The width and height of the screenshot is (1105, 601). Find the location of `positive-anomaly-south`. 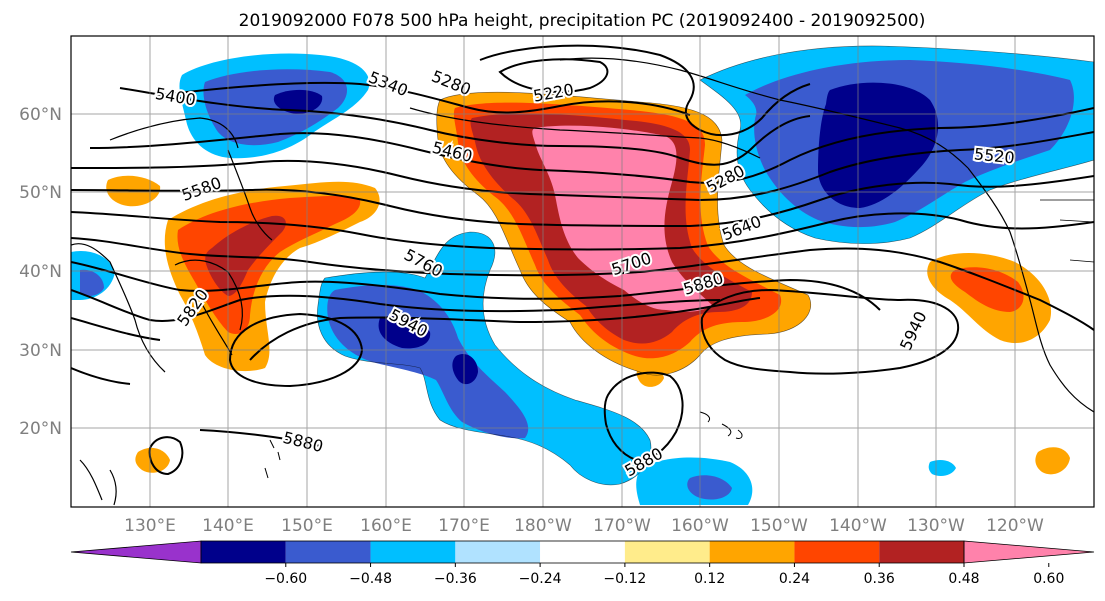

positive-anomaly-south is located at coordinates (152, 460).